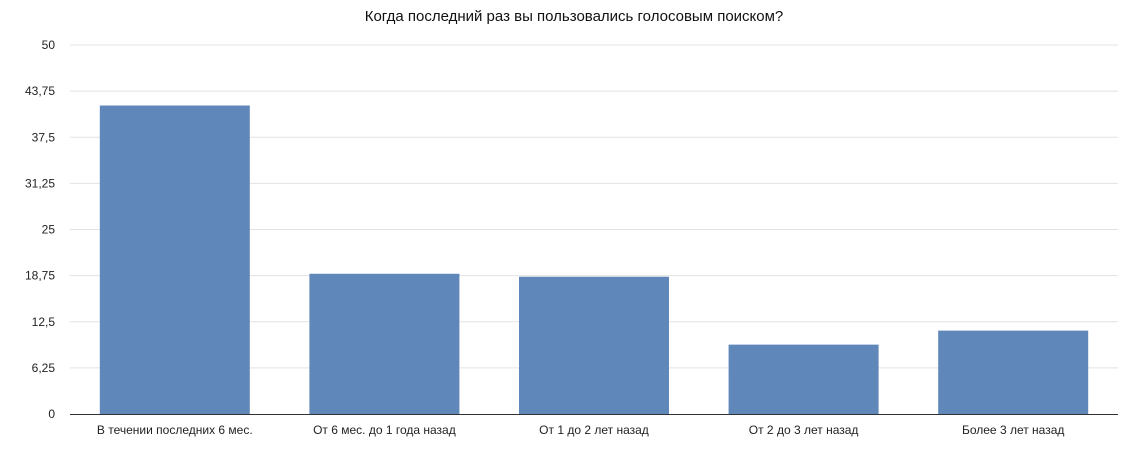 The width and height of the screenshot is (1148, 452). What do you see at coordinates (40, 276) in the screenshot?
I see `y-tick-label: 18,75` at bounding box center [40, 276].